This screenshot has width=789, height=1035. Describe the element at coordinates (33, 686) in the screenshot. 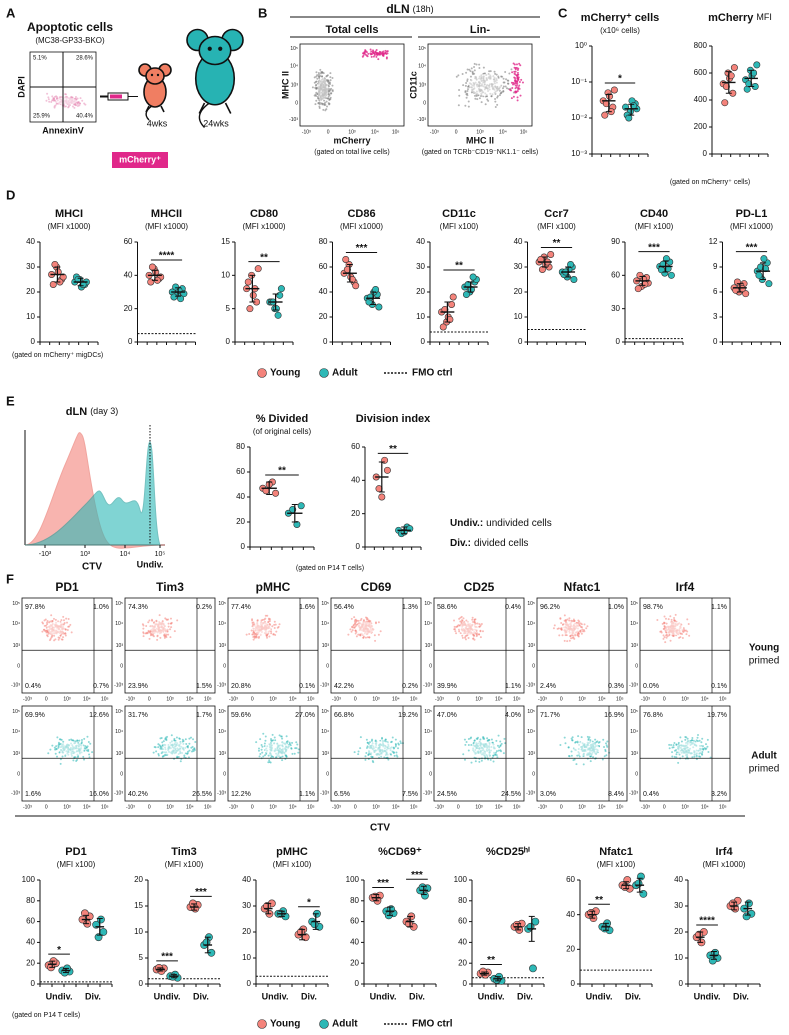

I see `quadrant-label: 0.4%` at that location.